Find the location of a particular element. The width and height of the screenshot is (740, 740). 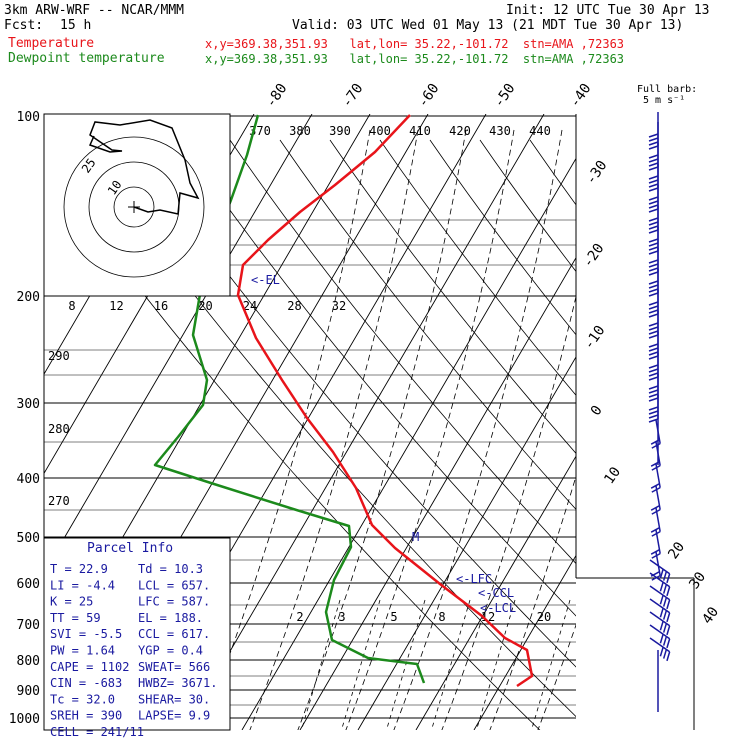

parcel-info-value: LCL = 657. is located at coordinates (174, 585).